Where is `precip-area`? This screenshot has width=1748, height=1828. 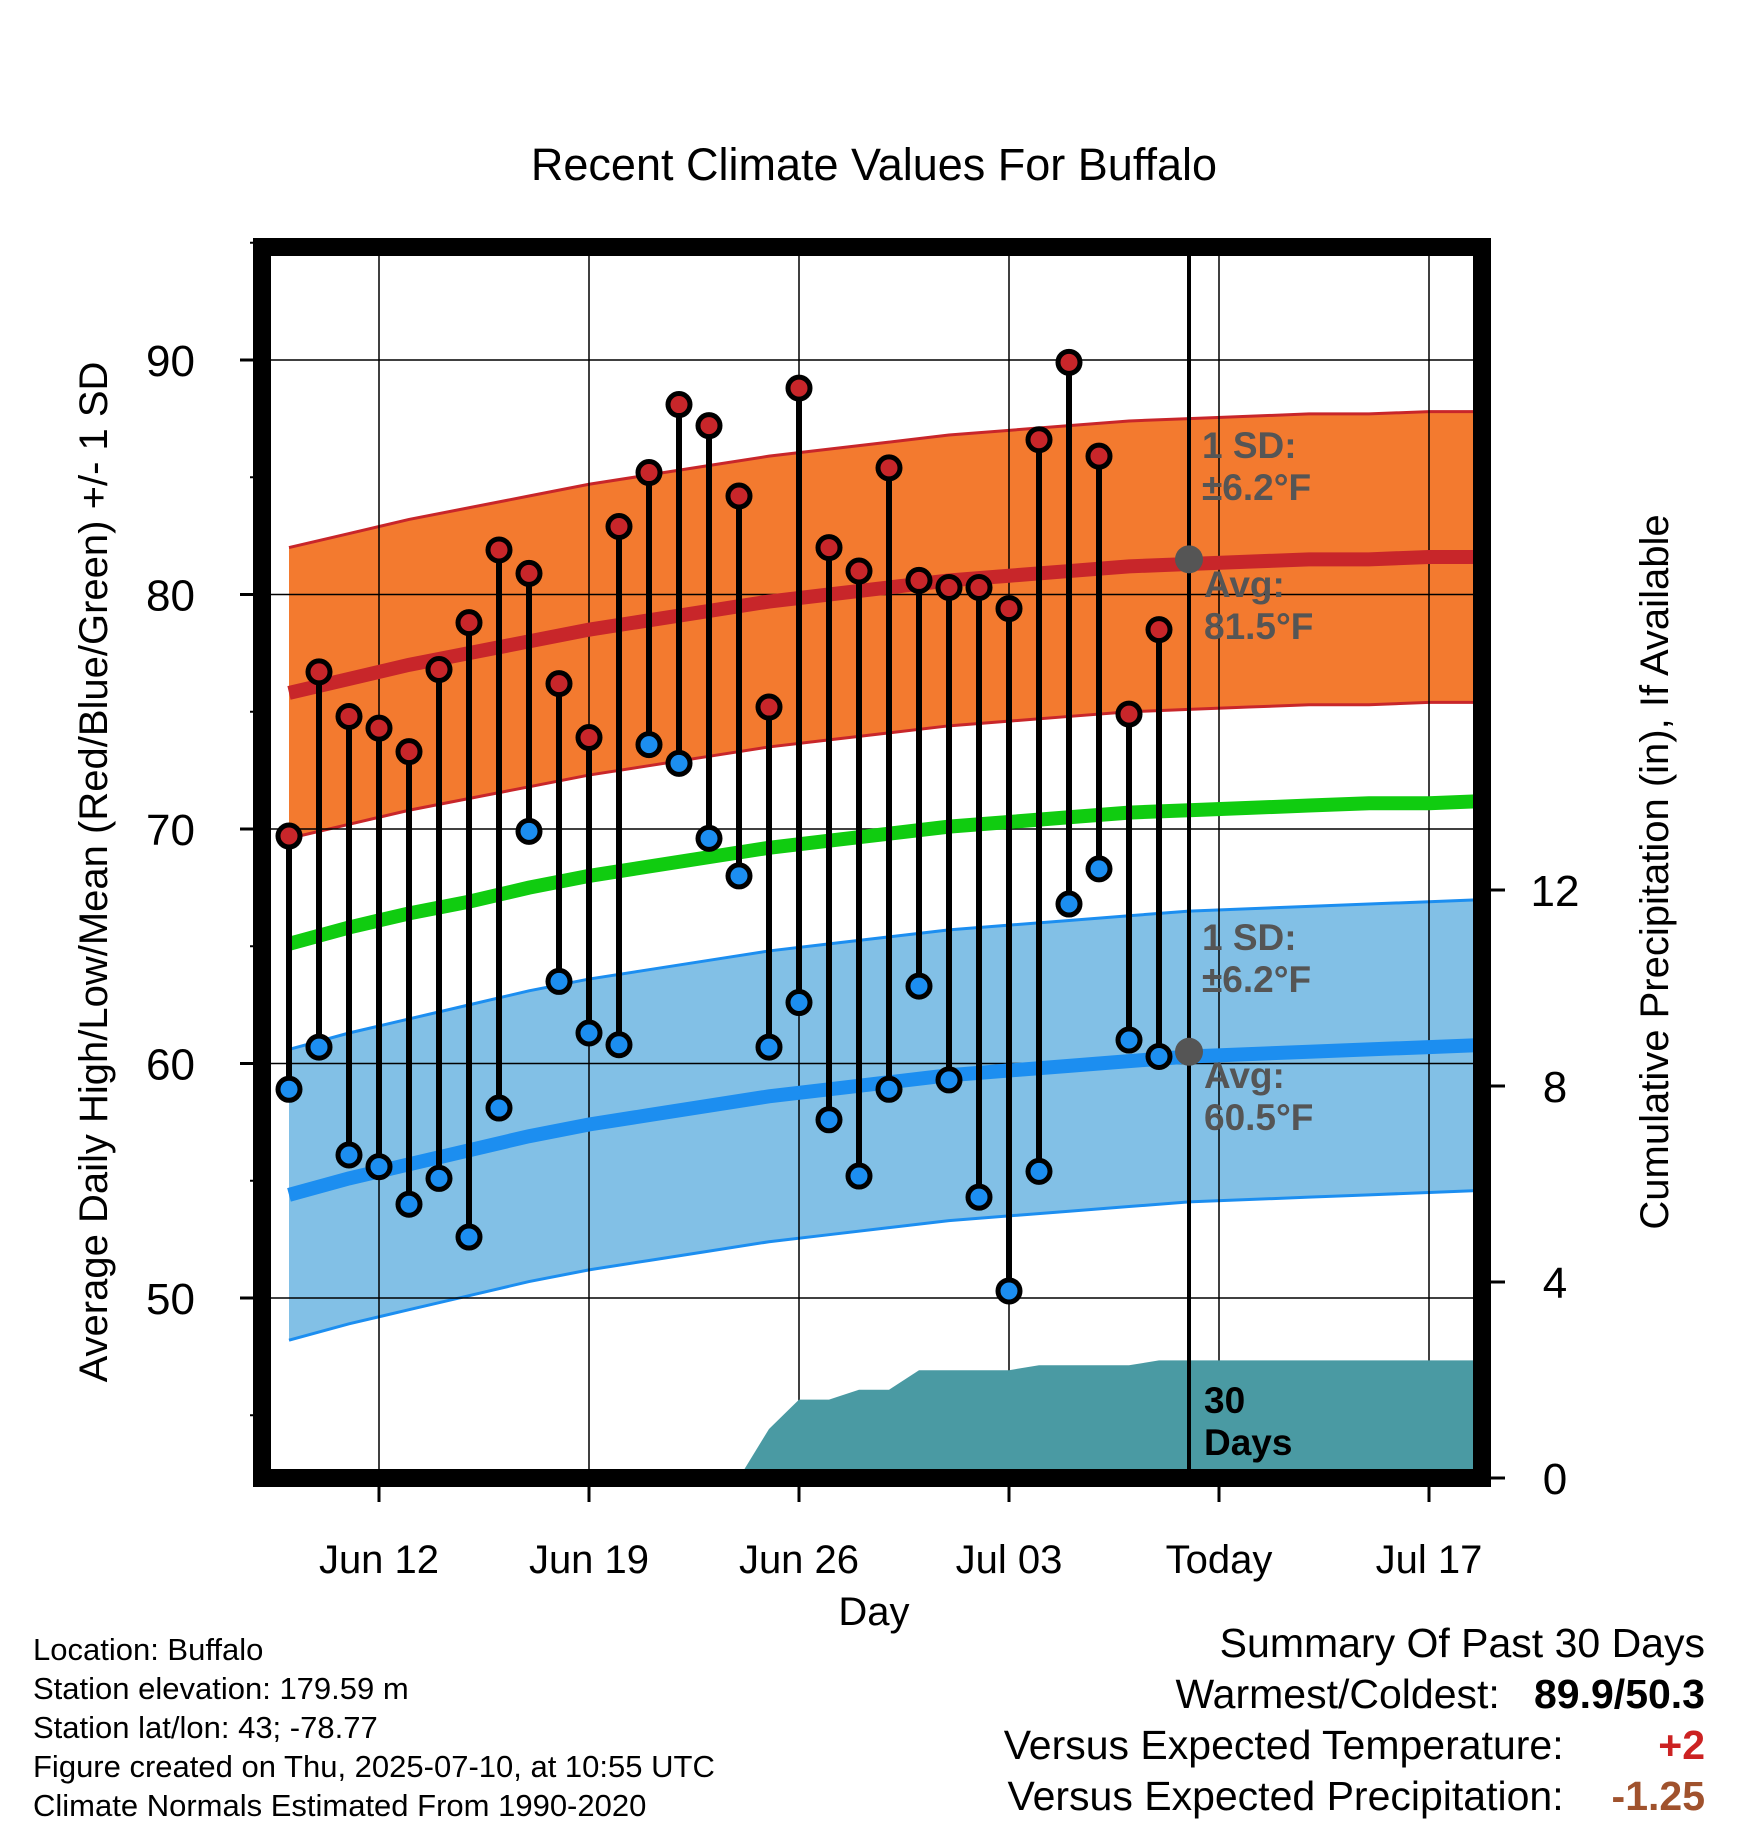 precip-area is located at coordinates (885, 1419).